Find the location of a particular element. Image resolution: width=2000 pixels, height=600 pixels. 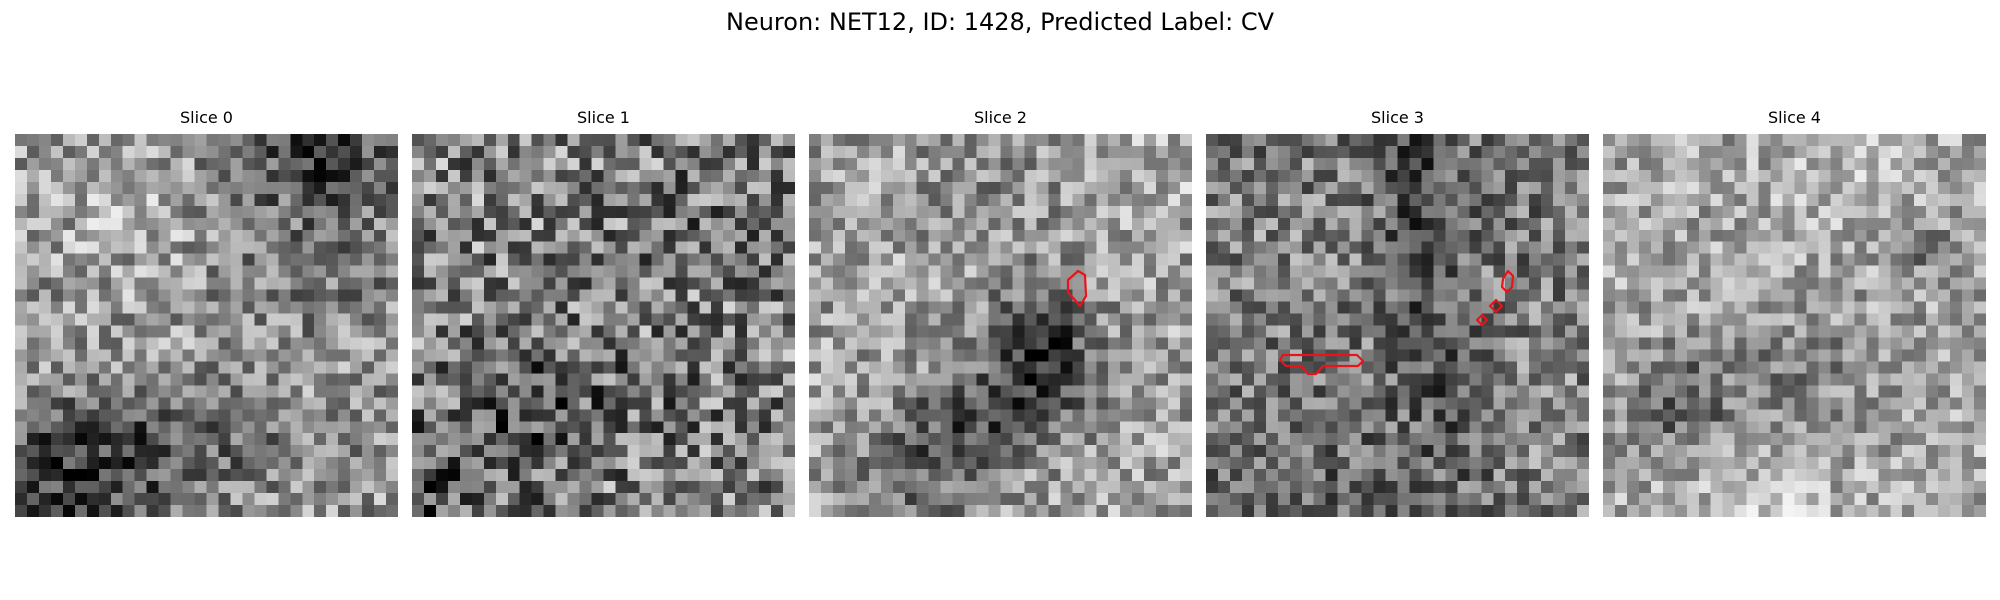

slice-panel-2: Slice 2 is located at coordinates (1000, 312).